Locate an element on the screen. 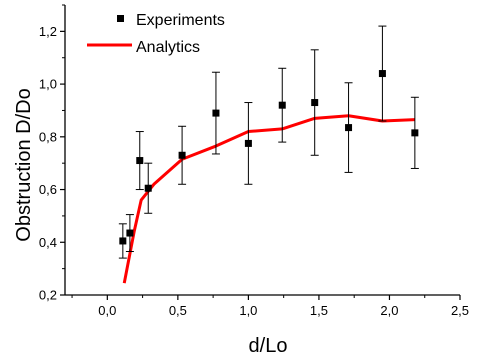 The height and width of the screenshot is (360, 479). legend: Experiments Analytics is located at coordinates (156, 34).